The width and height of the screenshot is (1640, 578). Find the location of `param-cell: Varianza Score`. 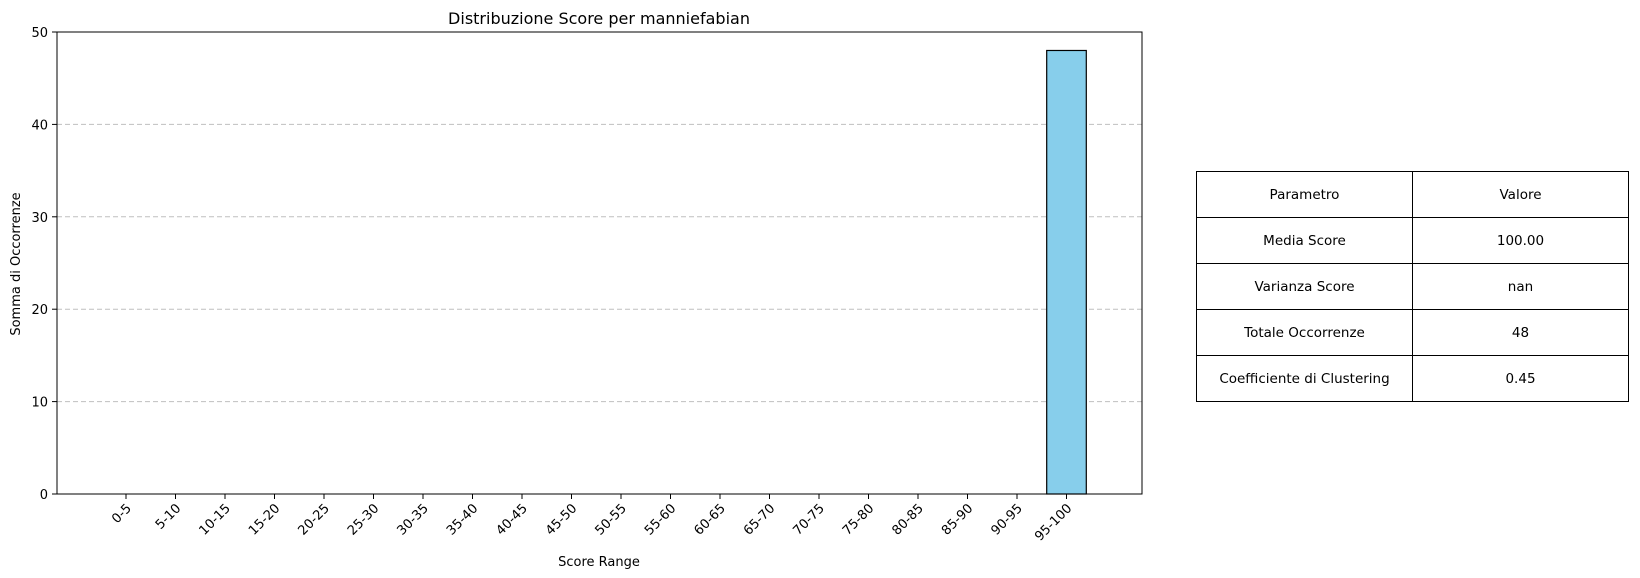

param-cell: Varianza Score is located at coordinates (1304, 286).